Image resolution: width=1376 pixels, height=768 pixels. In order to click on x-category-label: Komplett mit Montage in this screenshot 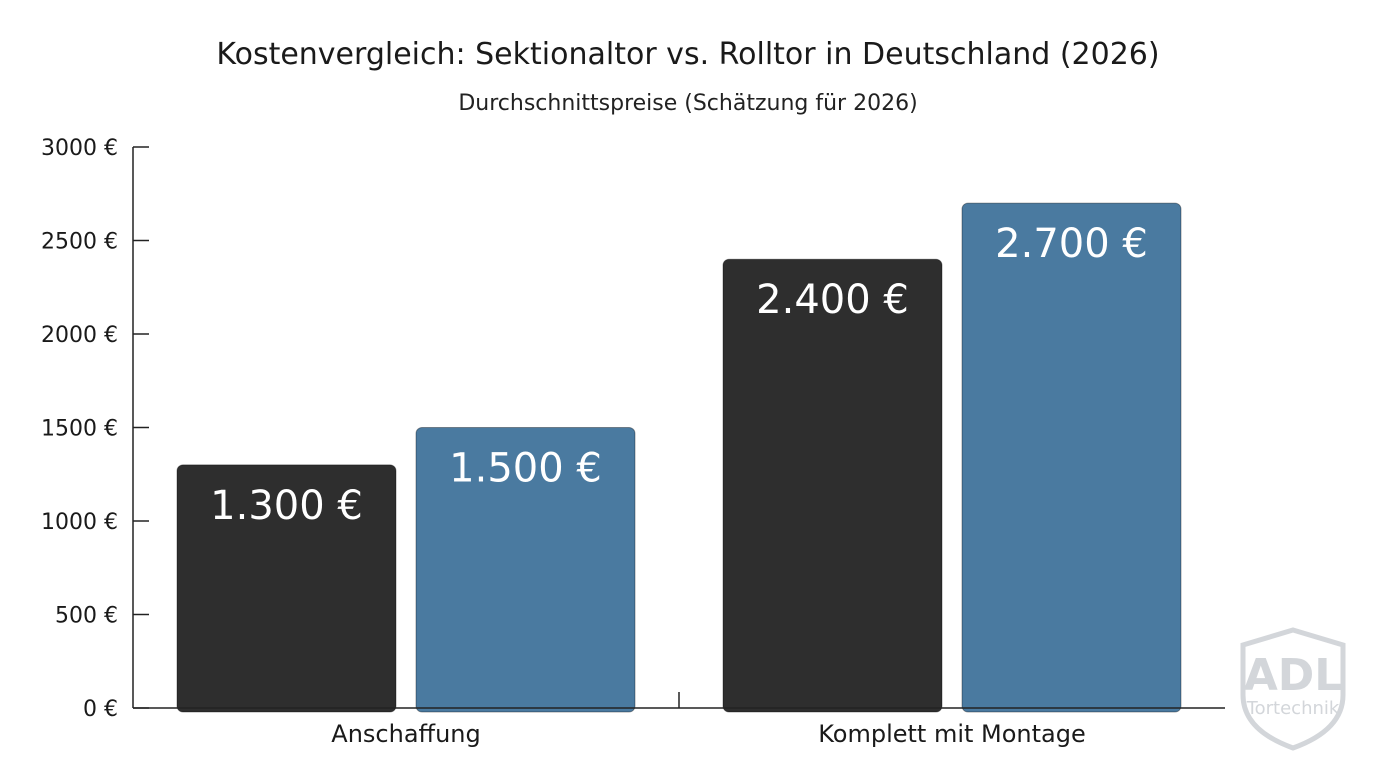, I will do `click(952, 734)`.